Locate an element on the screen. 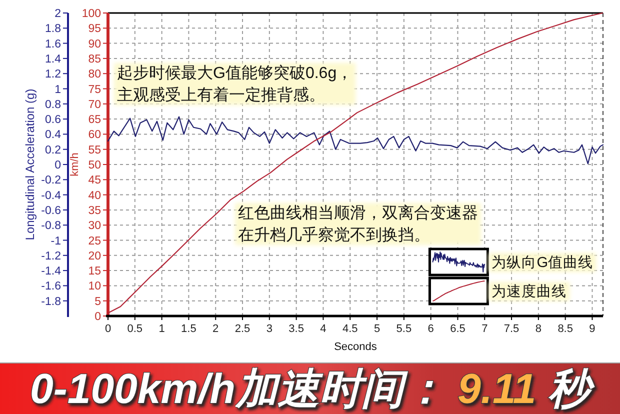 This screenshot has height=414, width=620. y2-tick-label: 60 is located at coordinates (94, 135).